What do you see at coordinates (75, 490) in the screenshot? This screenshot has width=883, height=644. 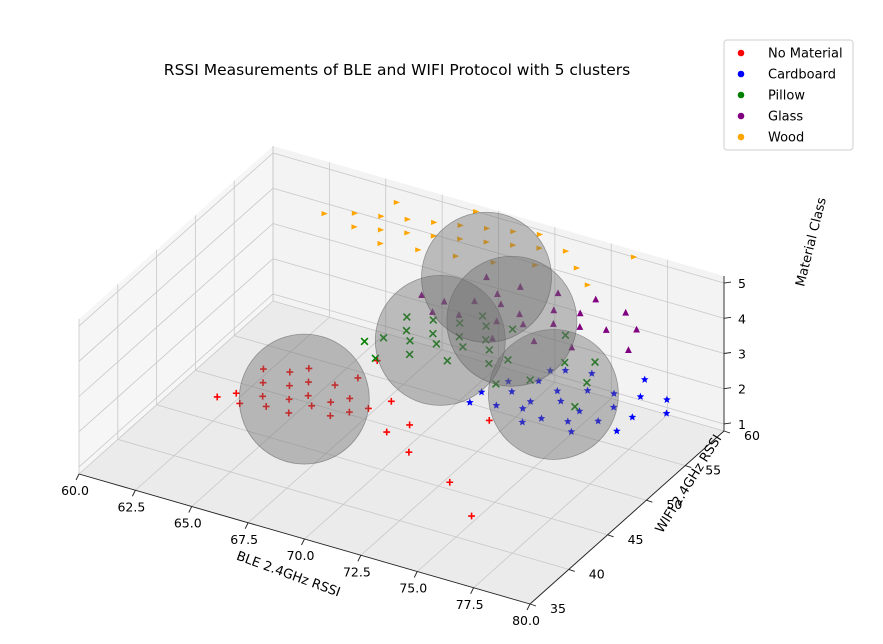 I see `x-tick-label: 60.0` at bounding box center [75, 490].